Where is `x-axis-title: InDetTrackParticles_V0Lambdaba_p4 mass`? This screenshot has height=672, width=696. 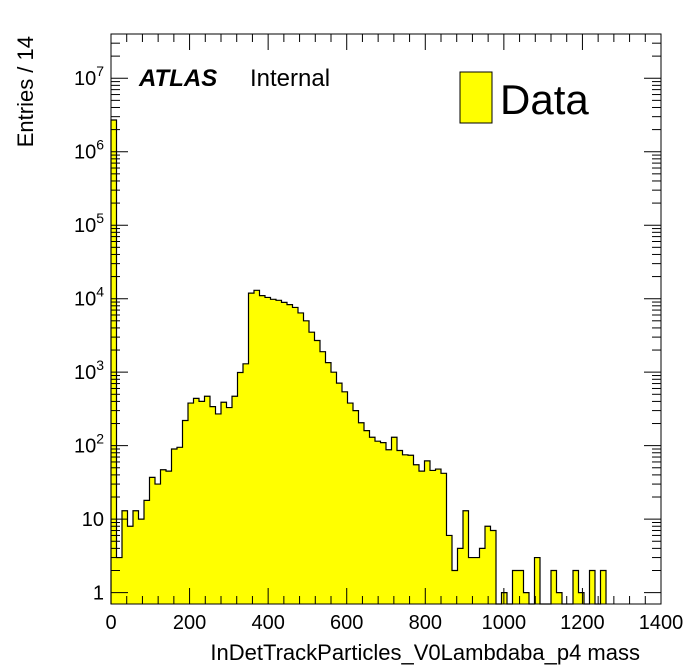
x-axis-title: InDetTrackParticles_V0Lambdaba_p4 mass is located at coordinates (425, 652).